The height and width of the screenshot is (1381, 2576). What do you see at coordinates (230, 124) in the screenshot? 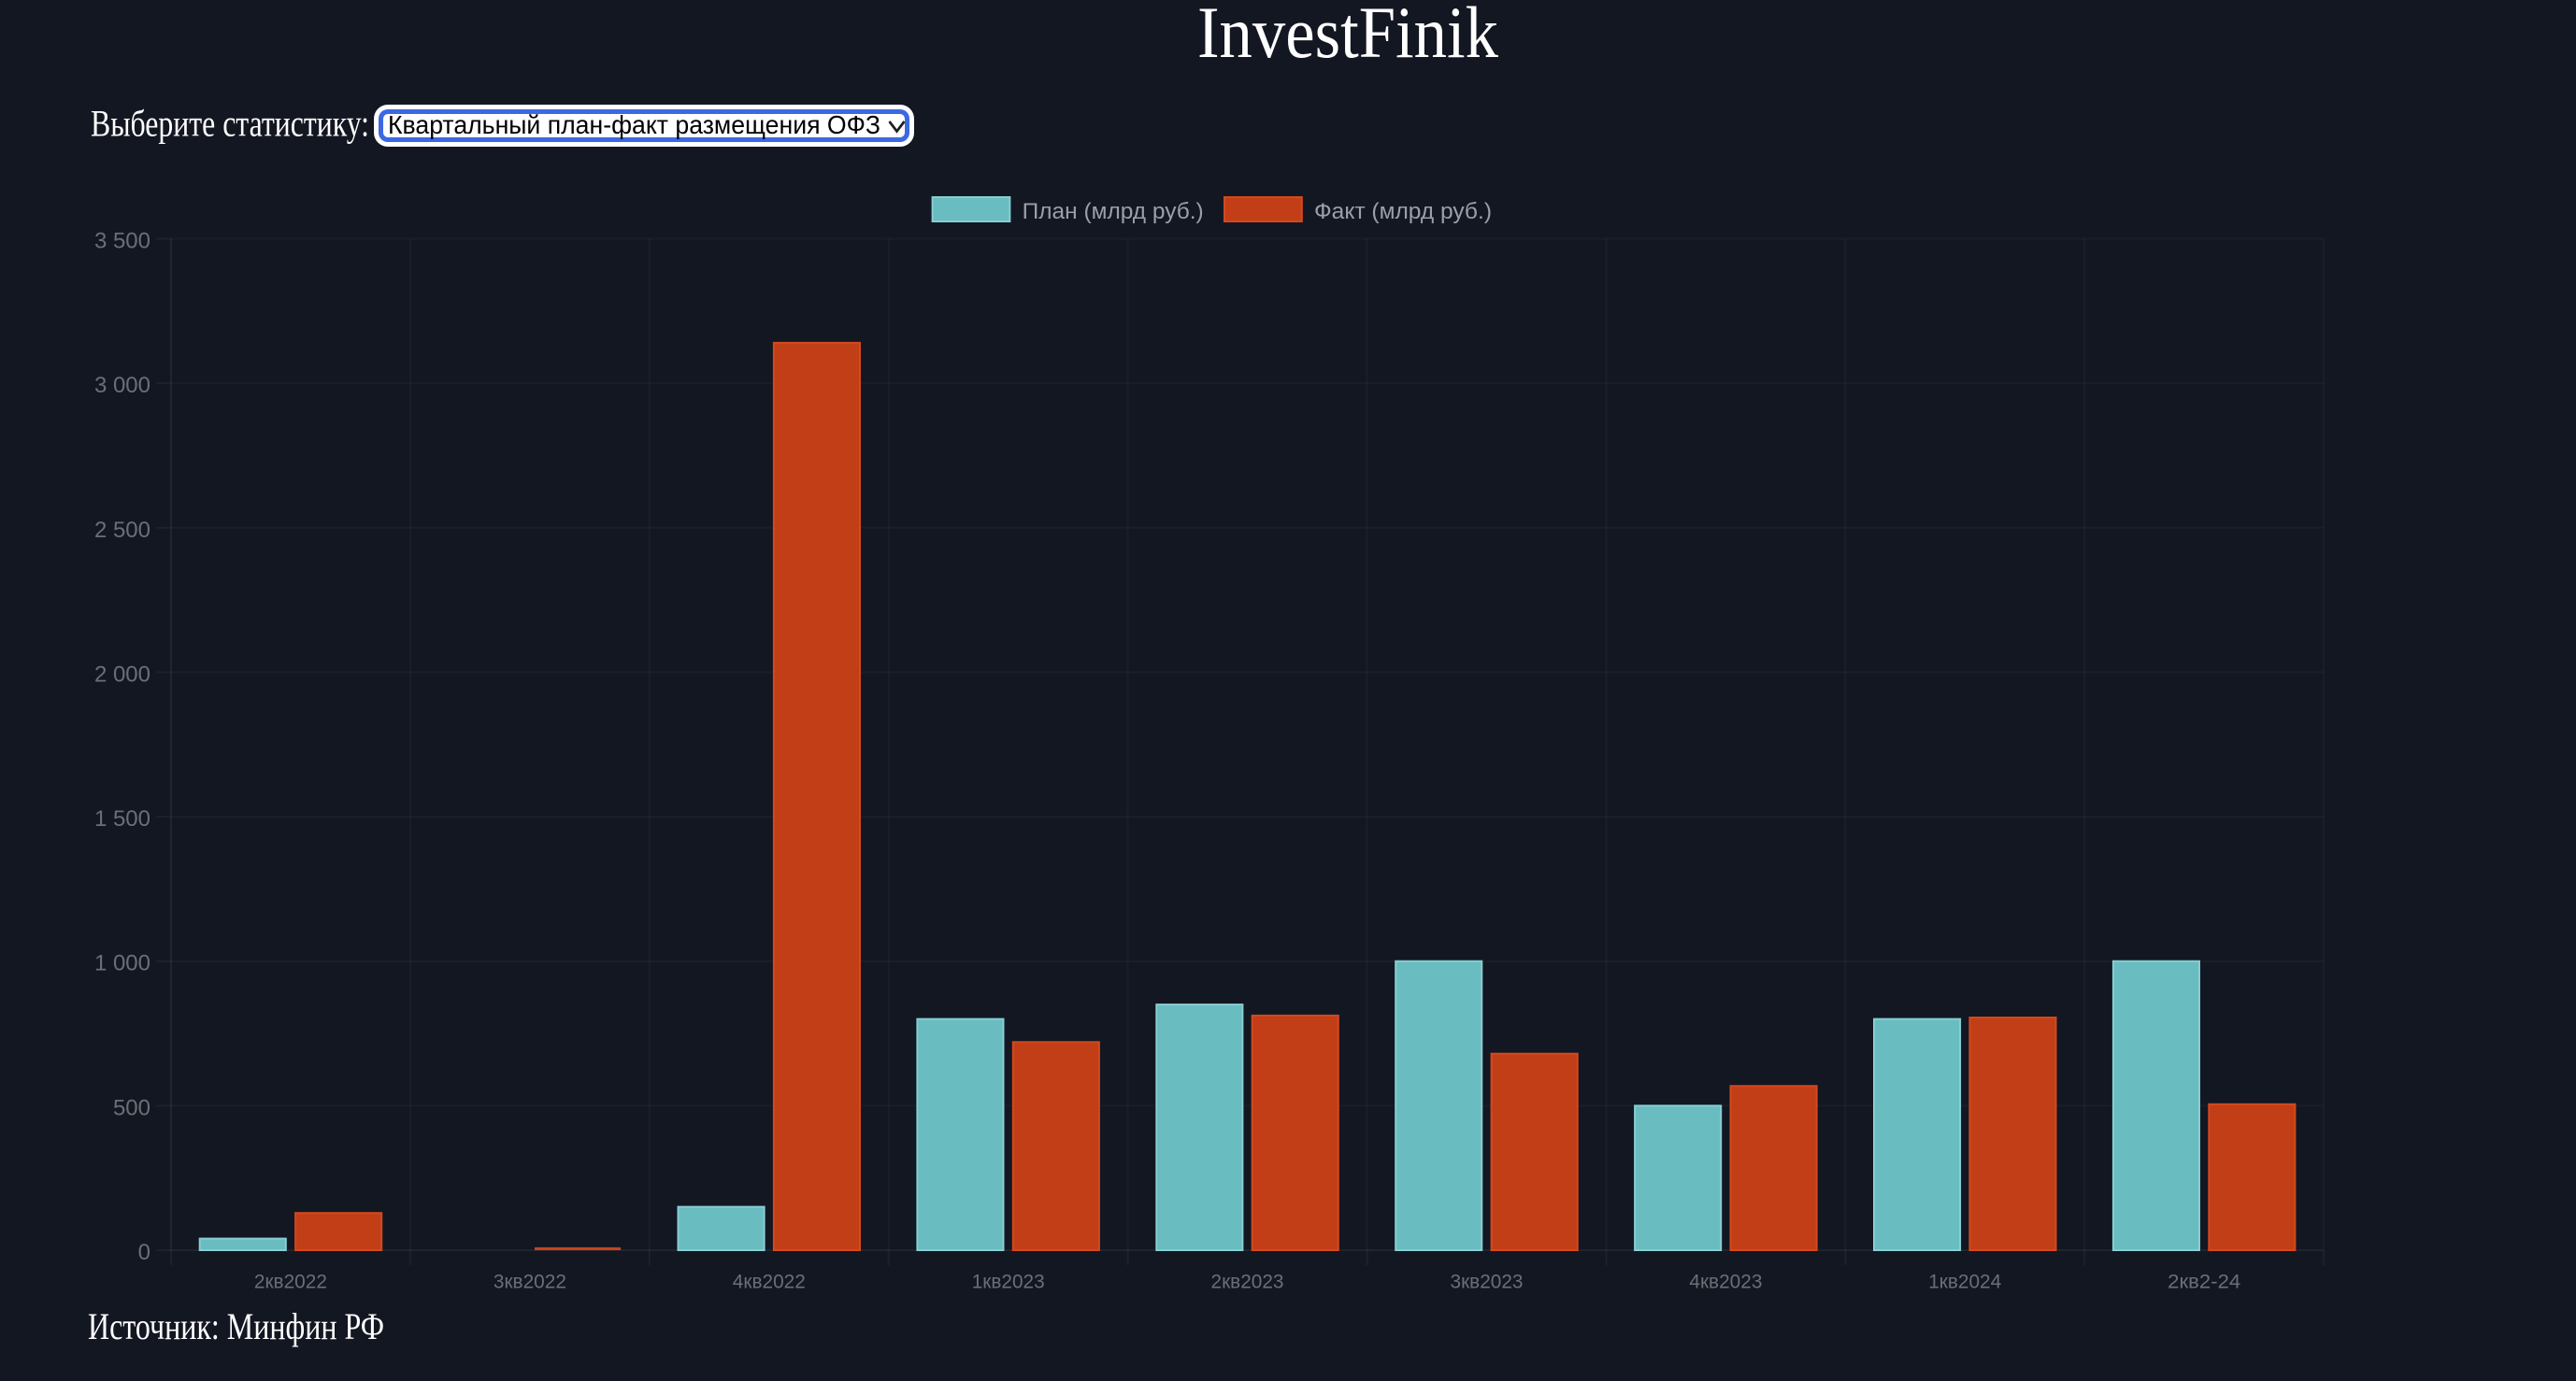
I see `svg-text: Выберите статистику:` at bounding box center [230, 124].